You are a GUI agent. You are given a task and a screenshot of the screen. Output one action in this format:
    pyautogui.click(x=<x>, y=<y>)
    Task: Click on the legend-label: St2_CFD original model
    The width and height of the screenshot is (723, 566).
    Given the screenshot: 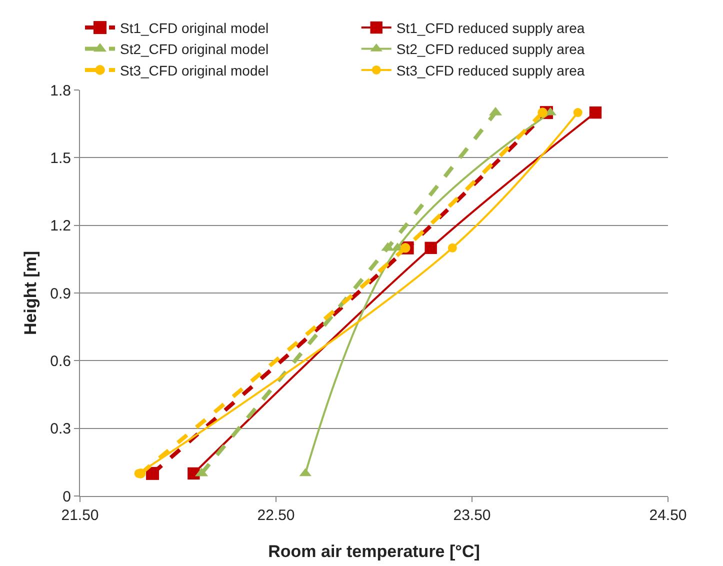 What is the action you would take?
    pyautogui.click(x=194, y=49)
    